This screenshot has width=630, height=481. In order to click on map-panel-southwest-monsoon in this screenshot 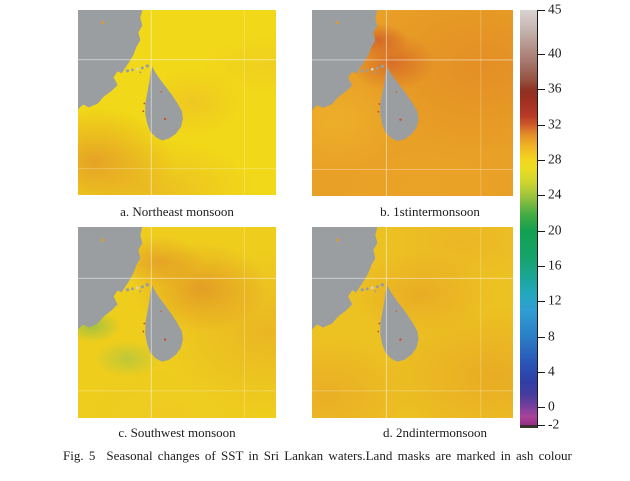, I will do `click(177, 322)`.